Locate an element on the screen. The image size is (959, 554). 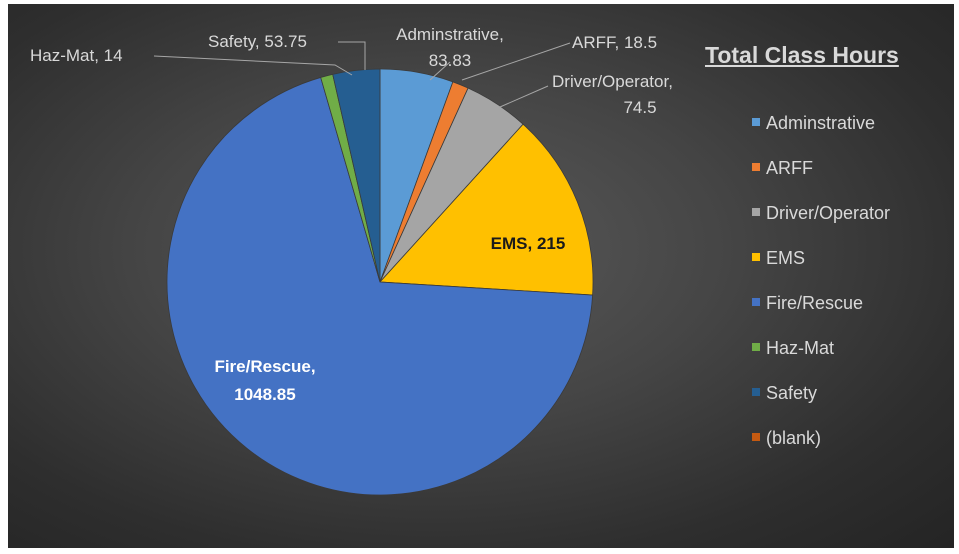
leader-line-adminstrative is located at coordinates (440, 71).